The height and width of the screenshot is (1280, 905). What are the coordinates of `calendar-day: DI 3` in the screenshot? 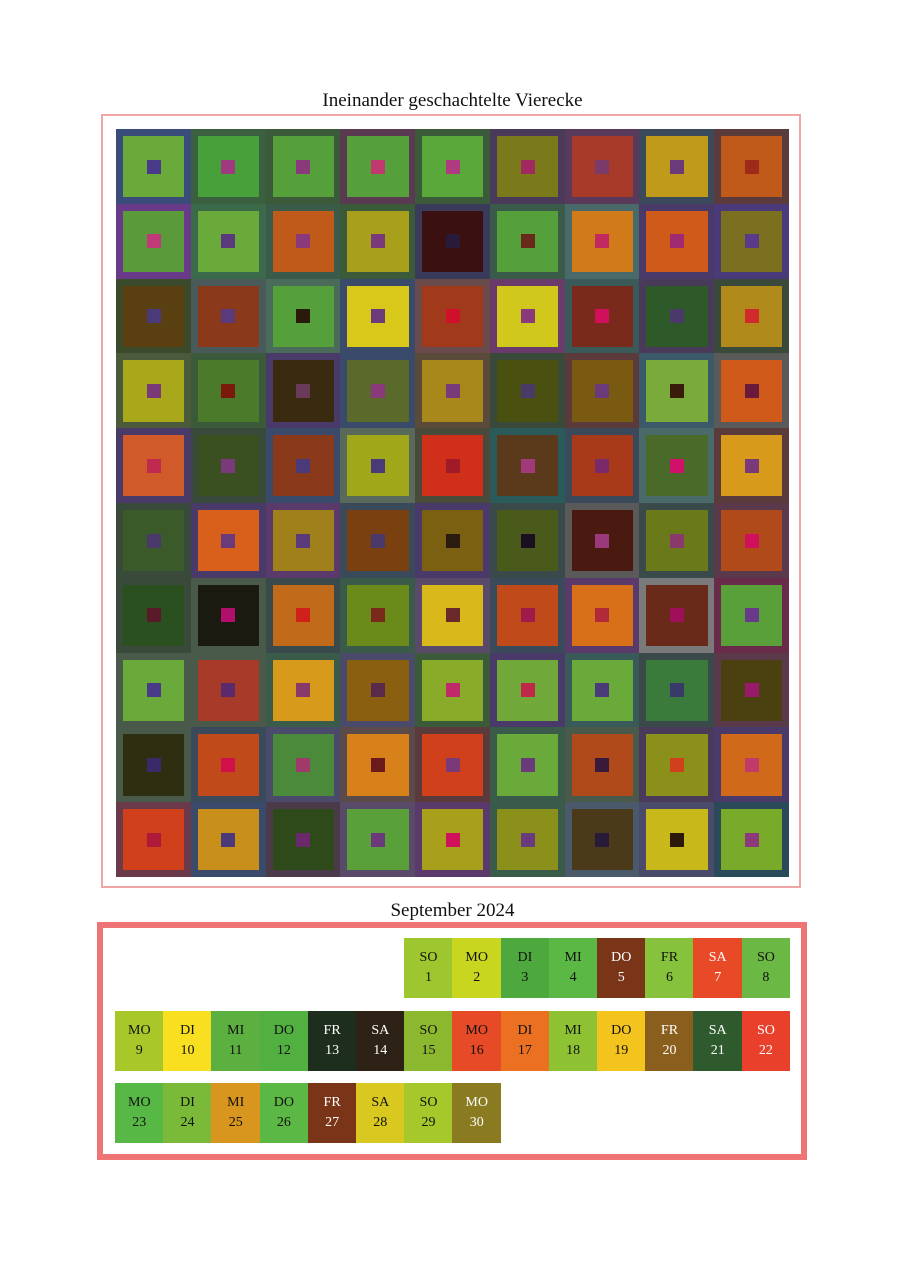 It's located at (525, 968).